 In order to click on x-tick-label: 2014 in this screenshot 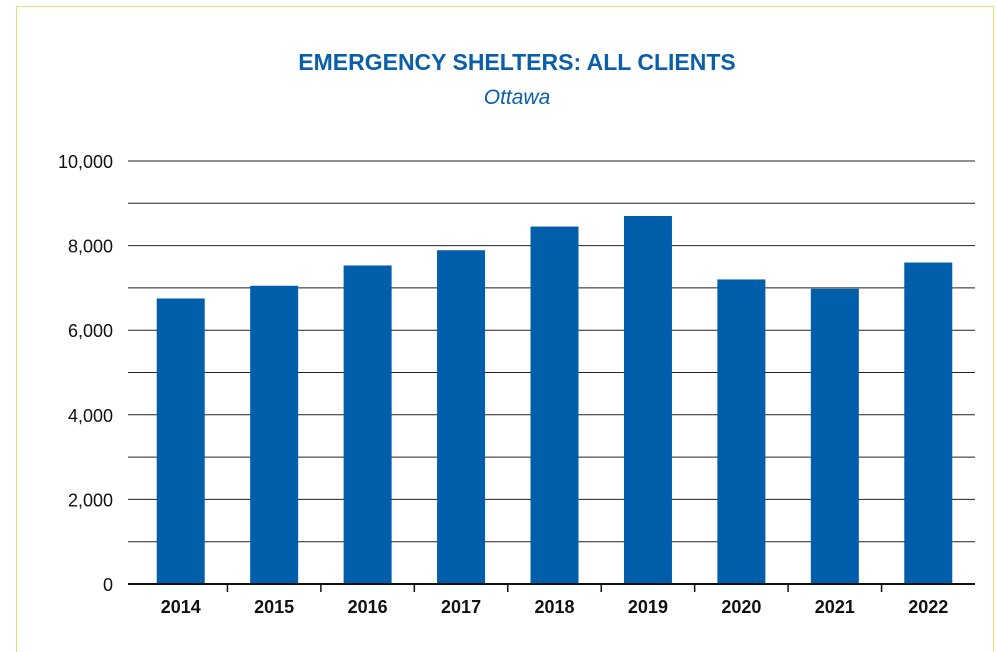, I will do `click(181, 607)`.